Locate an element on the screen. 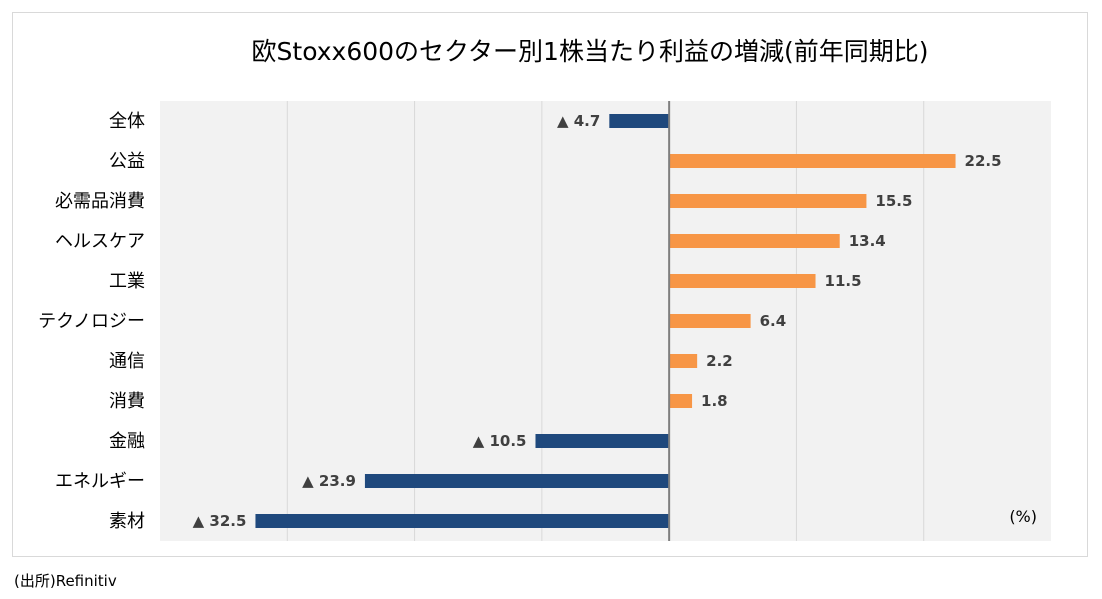 The width and height of the screenshot is (1102, 599). data-label: ▲ 10.5 is located at coordinates (500, 441).